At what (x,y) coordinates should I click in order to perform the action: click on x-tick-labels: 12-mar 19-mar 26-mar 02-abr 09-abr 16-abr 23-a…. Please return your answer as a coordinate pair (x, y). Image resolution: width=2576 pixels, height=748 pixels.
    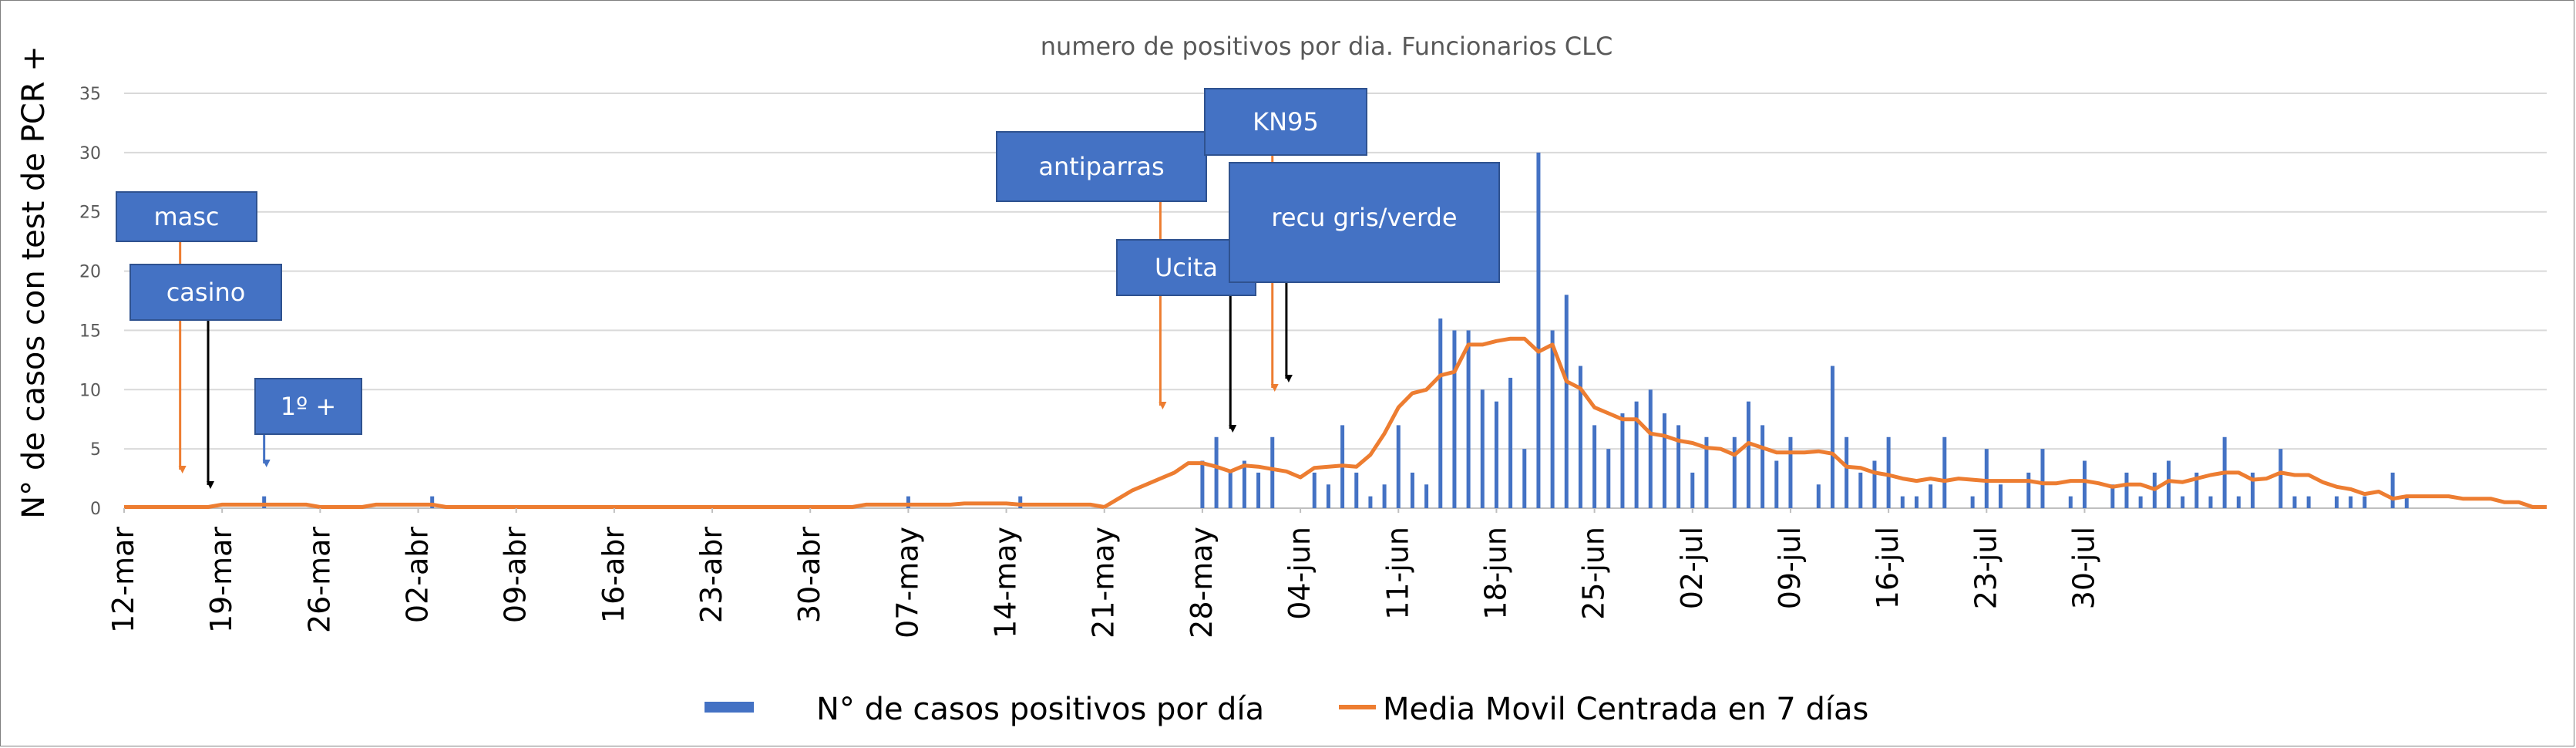
    Looking at the image, I should click on (1103, 573).